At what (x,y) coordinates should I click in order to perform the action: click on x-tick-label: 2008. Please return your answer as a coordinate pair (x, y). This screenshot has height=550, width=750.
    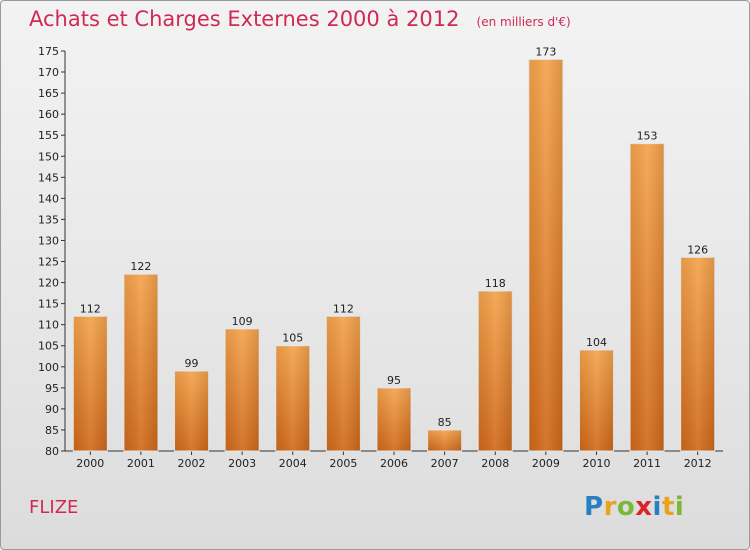
    Looking at the image, I should click on (495, 463).